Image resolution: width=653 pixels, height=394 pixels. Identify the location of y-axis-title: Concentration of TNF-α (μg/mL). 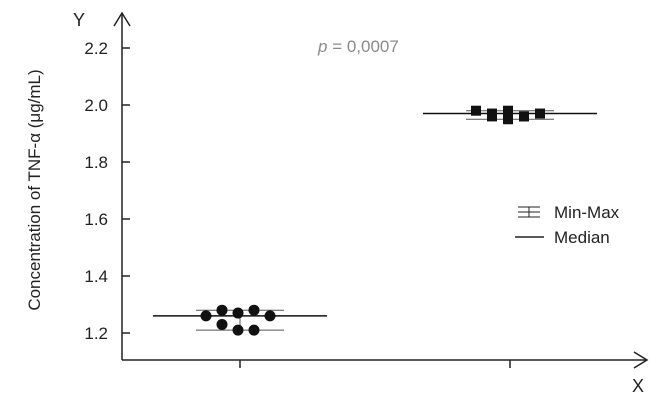
(34, 189).